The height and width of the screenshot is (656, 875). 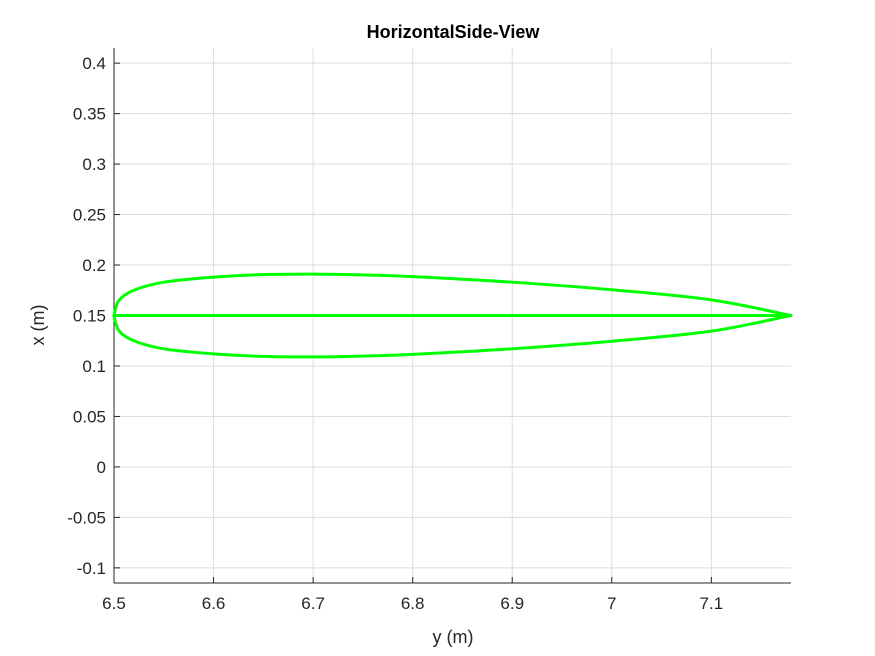 What do you see at coordinates (94, 366) in the screenshot?
I see `y-tick-label: 0.1` at bounding box center [94, 366].